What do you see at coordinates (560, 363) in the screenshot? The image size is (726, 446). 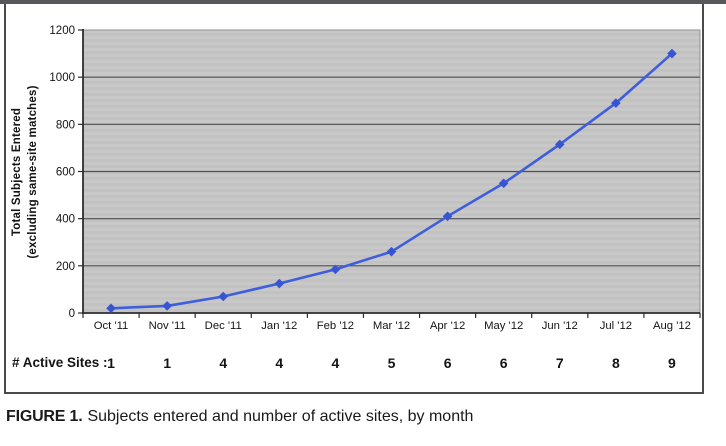 I see `active-sites-value: 7` at bounding box center [560, 363].